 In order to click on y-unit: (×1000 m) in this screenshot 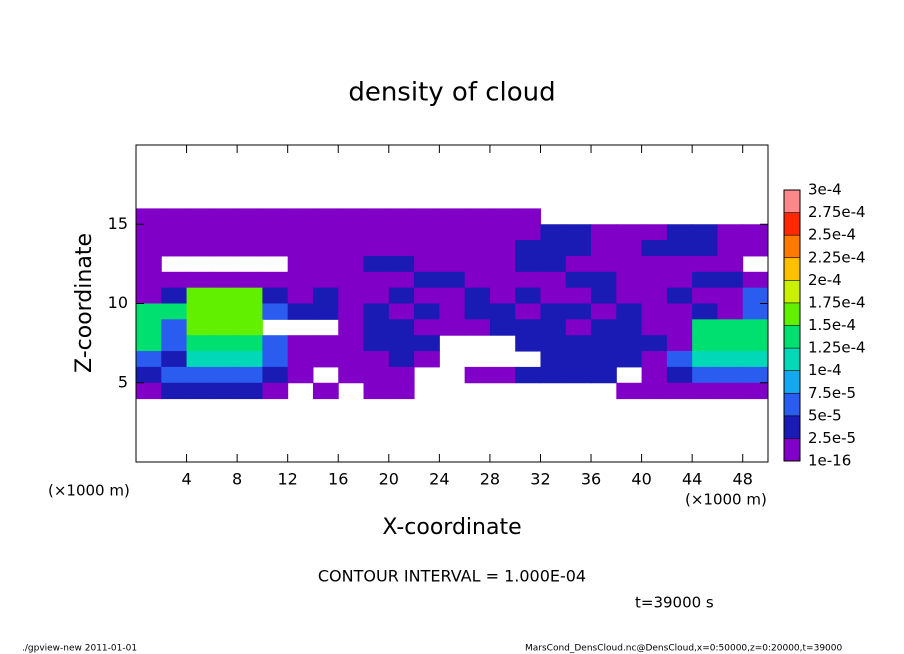, I will do `click(89, 491)`.